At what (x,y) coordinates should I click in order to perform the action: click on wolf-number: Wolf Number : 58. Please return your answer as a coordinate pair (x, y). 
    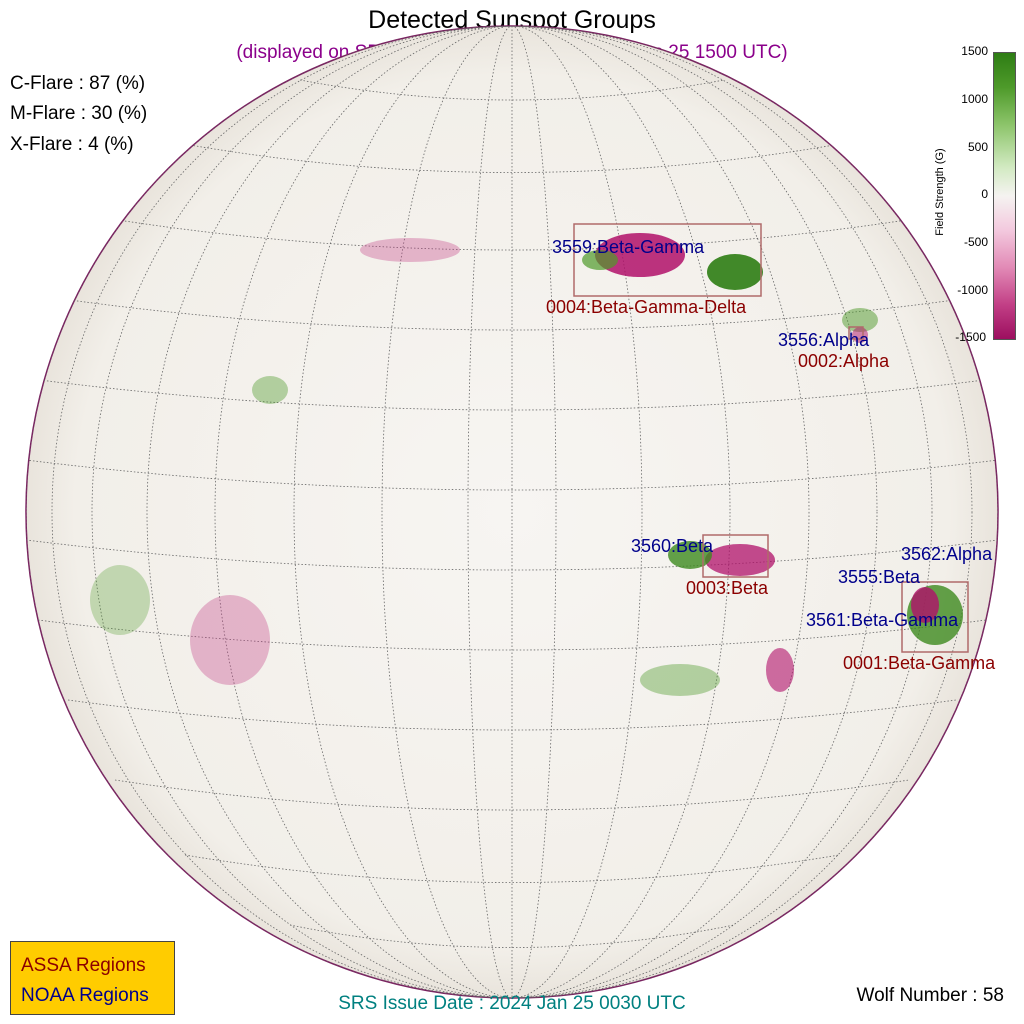
    Looking at the image, I should click on (930, 995).